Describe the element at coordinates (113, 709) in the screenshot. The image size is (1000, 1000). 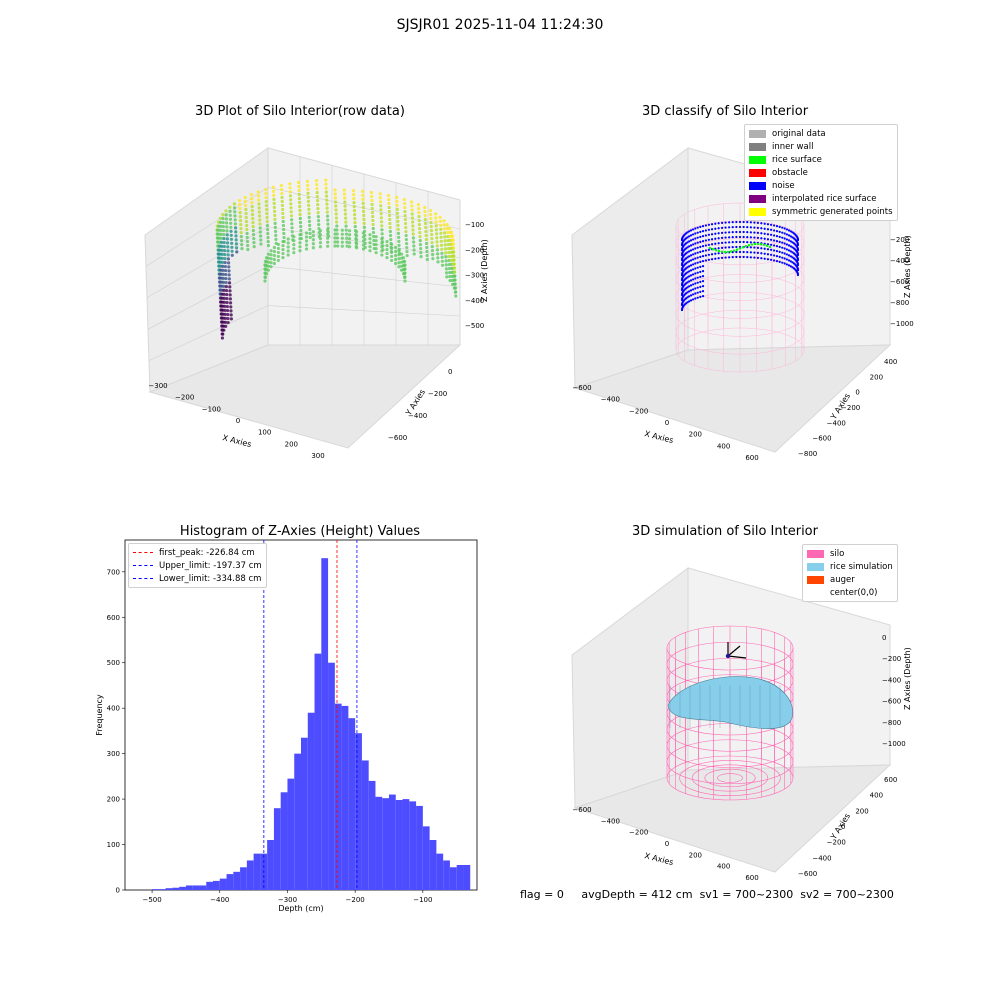
I see `y-tick-label: 400` at that location.